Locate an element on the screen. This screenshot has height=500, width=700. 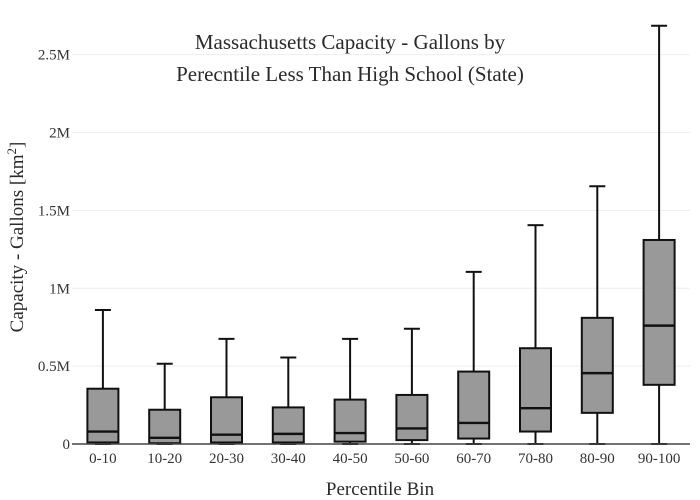
x-tick-label-1: 10-20 is located at coordinates (164, 459).